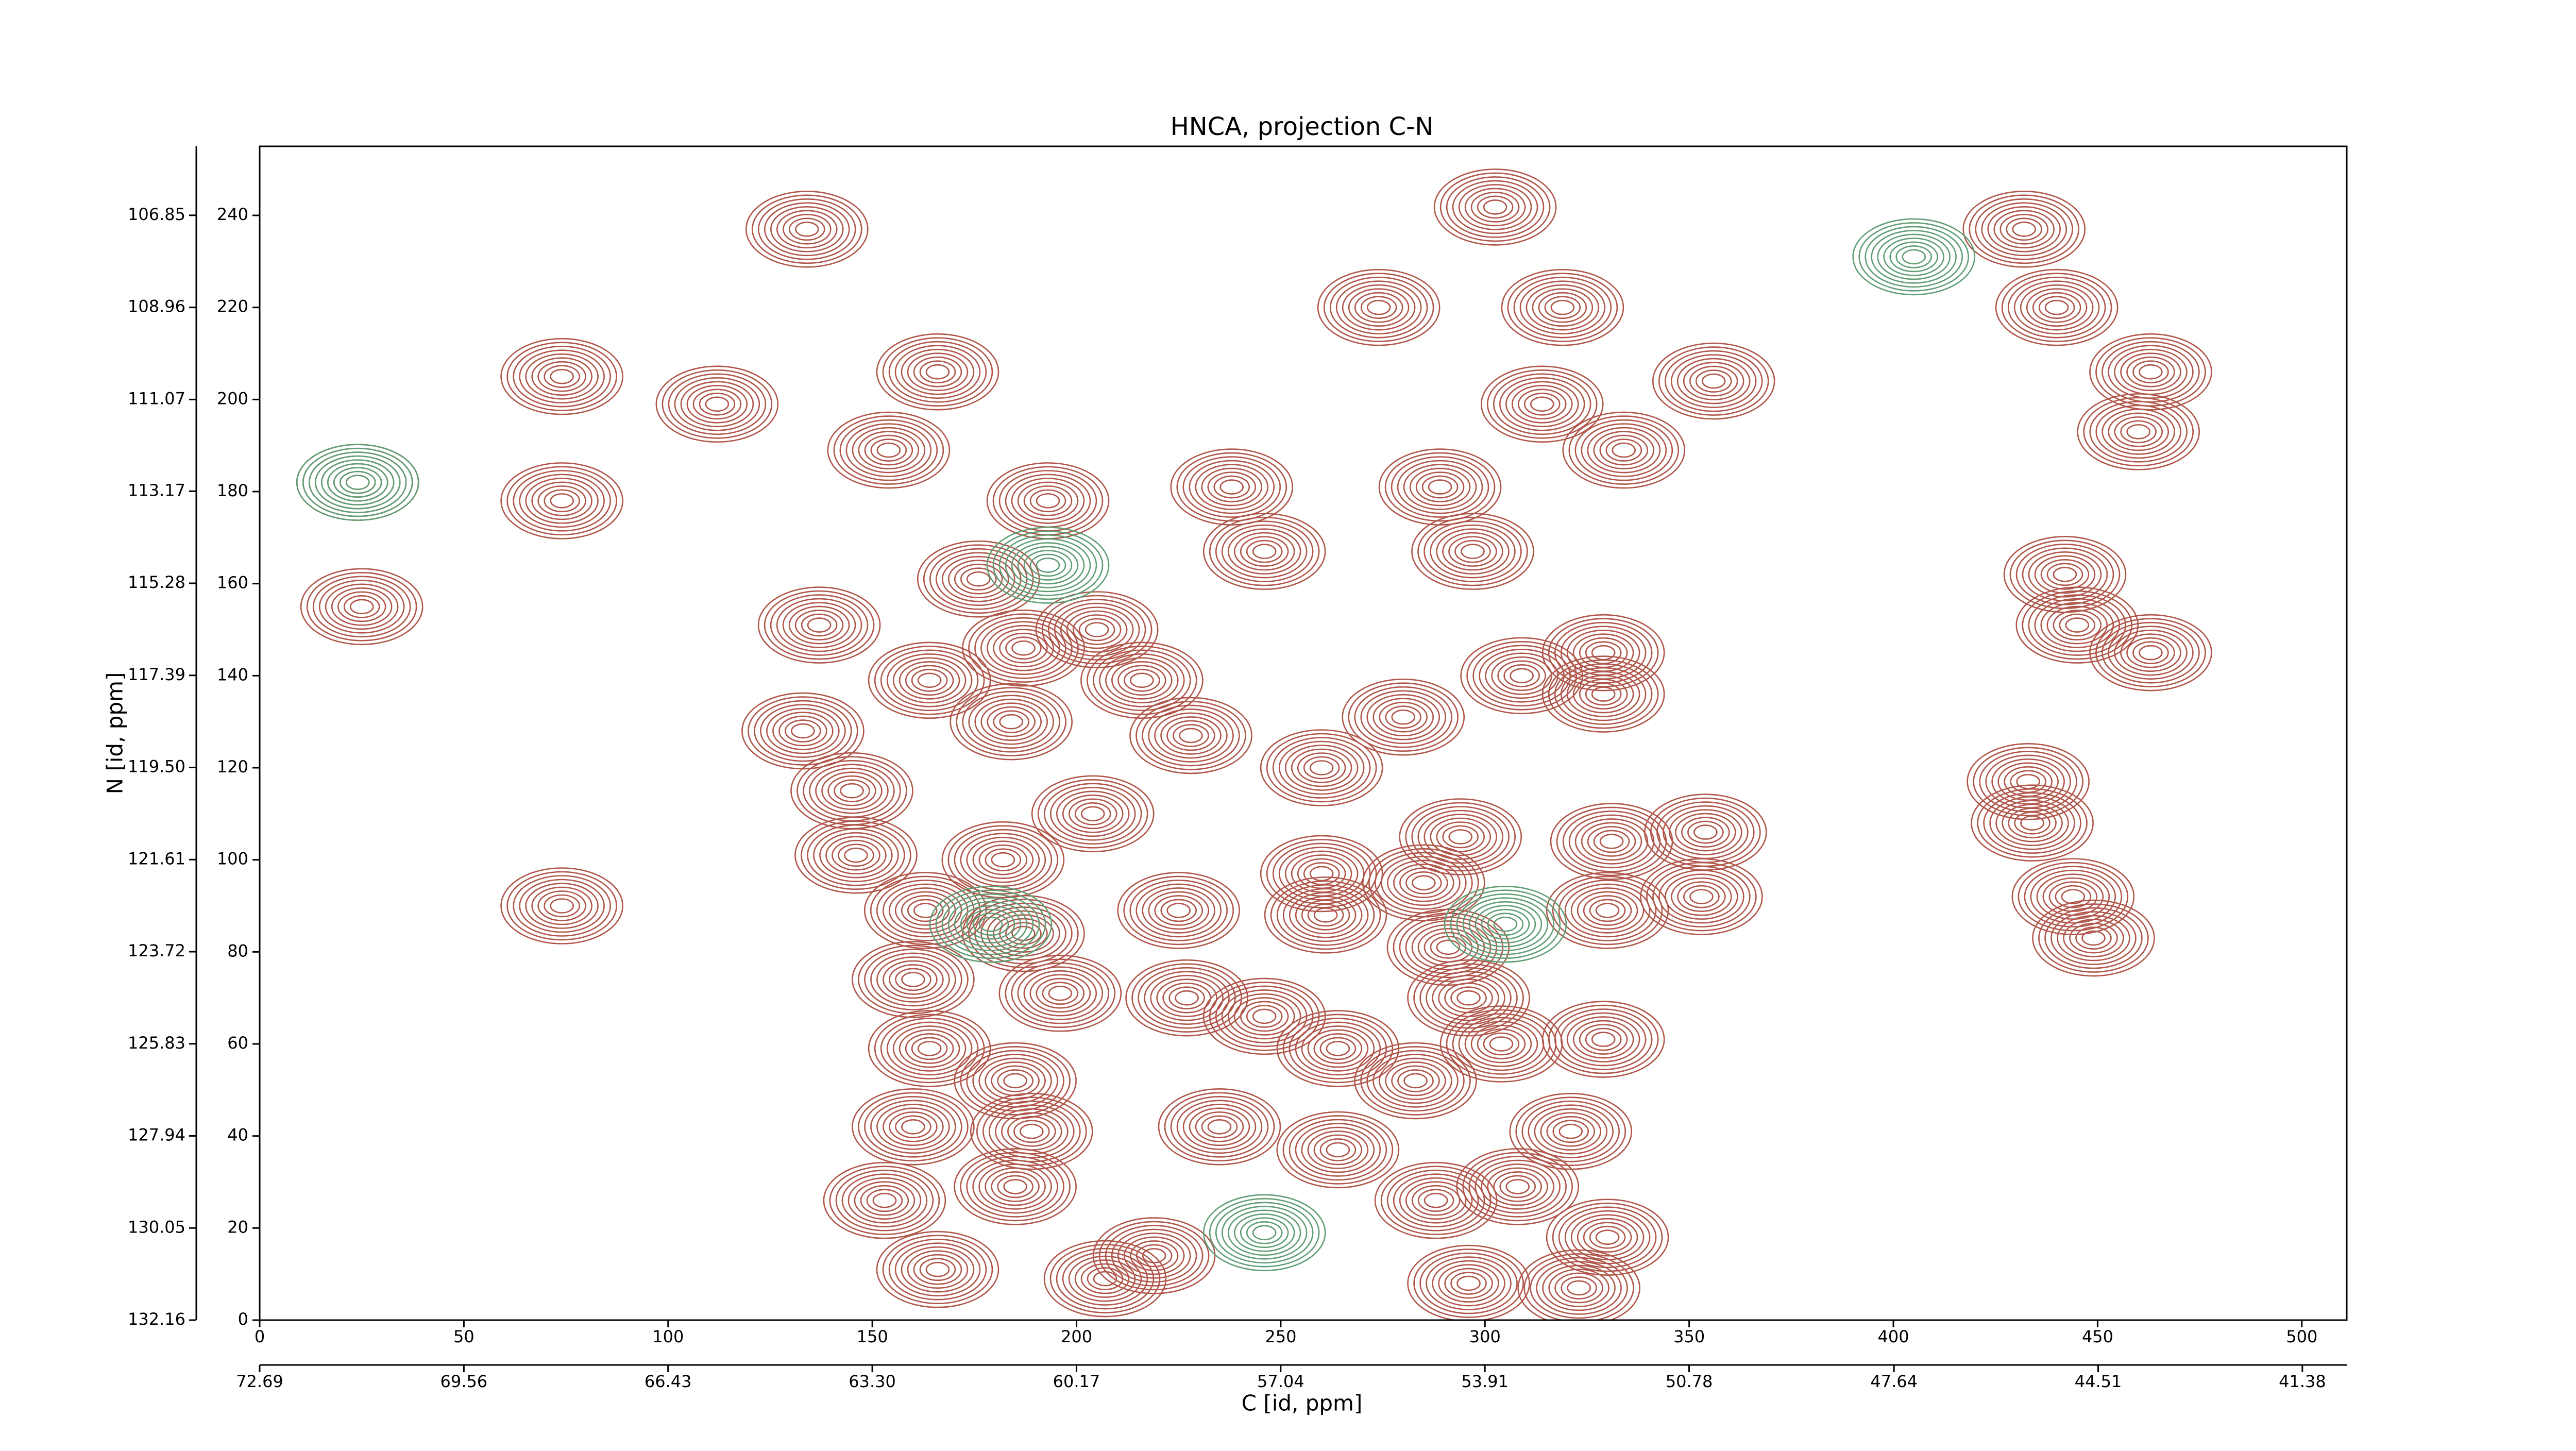  What do you see at coordinates (1280, 1336) in the screenshot?
I see `x-tick-label: 250` at bounding box center [1280, 1336].